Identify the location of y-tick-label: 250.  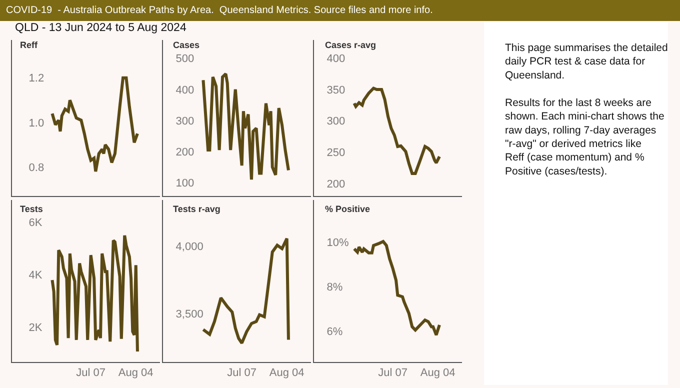
(336, 152).